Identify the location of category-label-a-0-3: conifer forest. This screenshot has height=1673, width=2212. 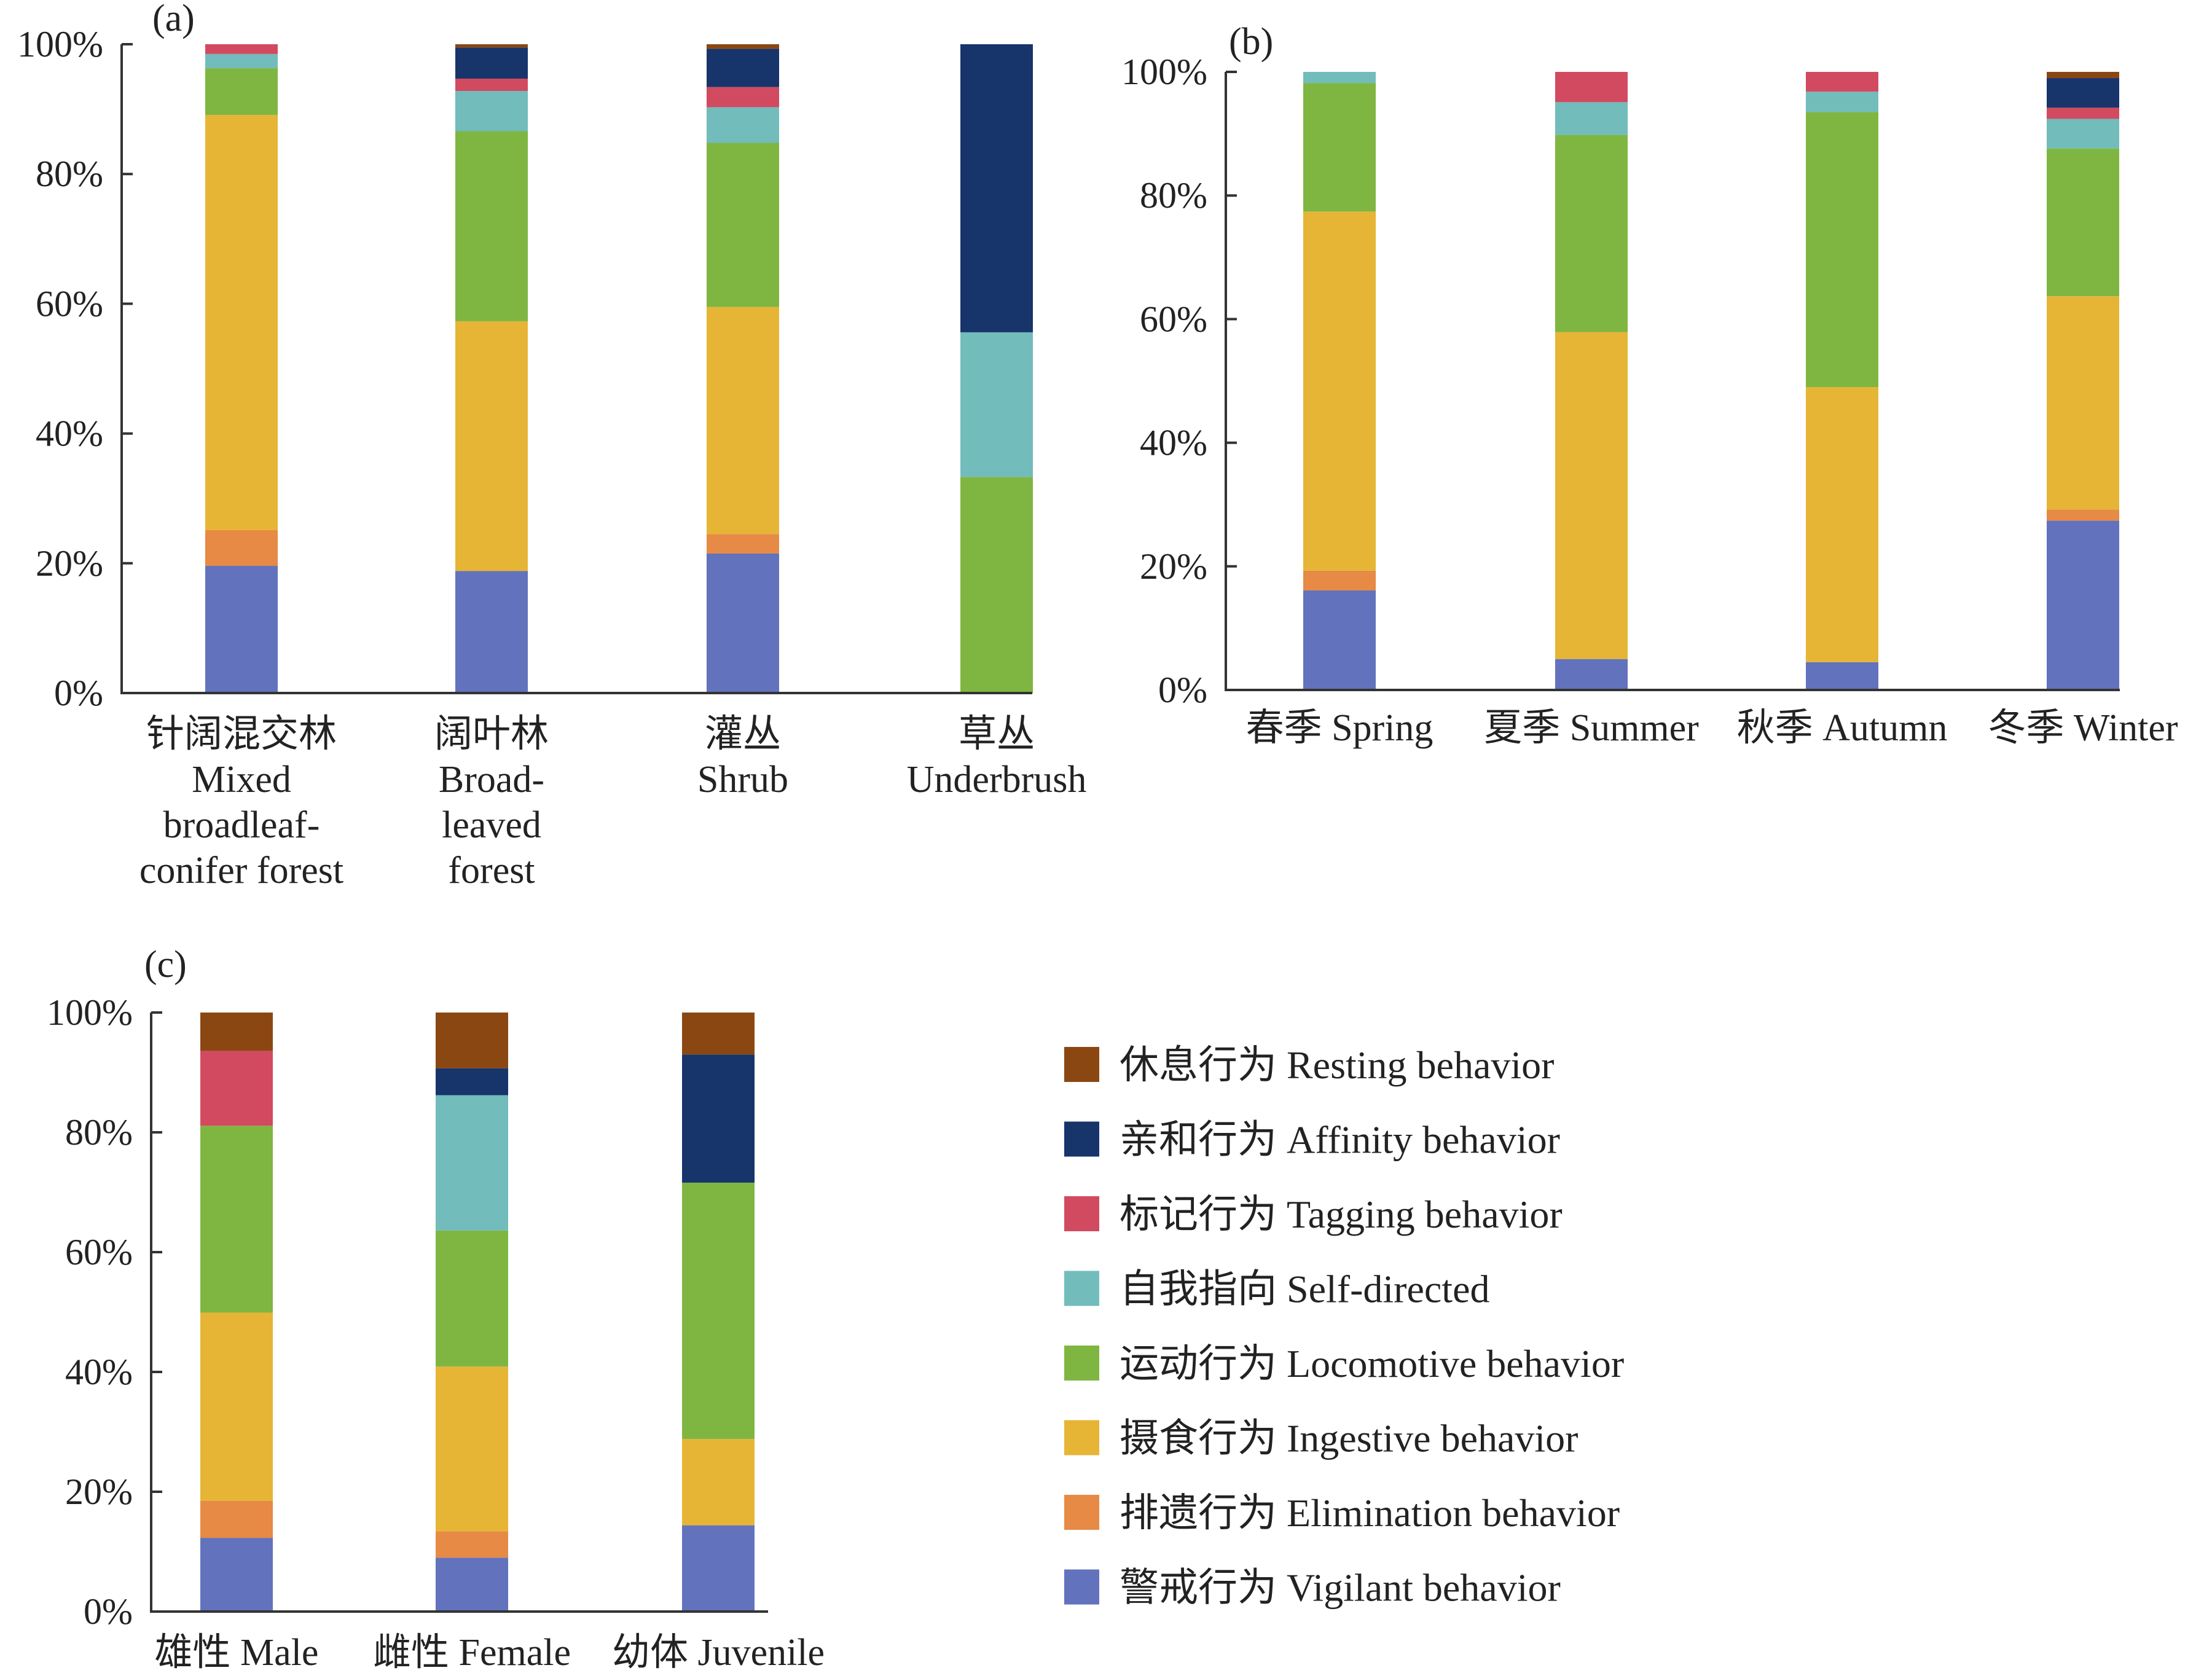
(241, 870).